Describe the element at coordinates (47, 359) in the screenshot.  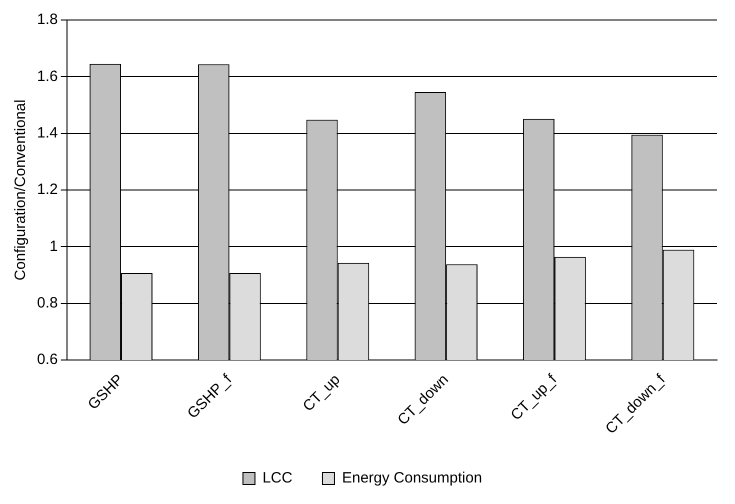
I see `y-tick-label: 0.6` at that location.